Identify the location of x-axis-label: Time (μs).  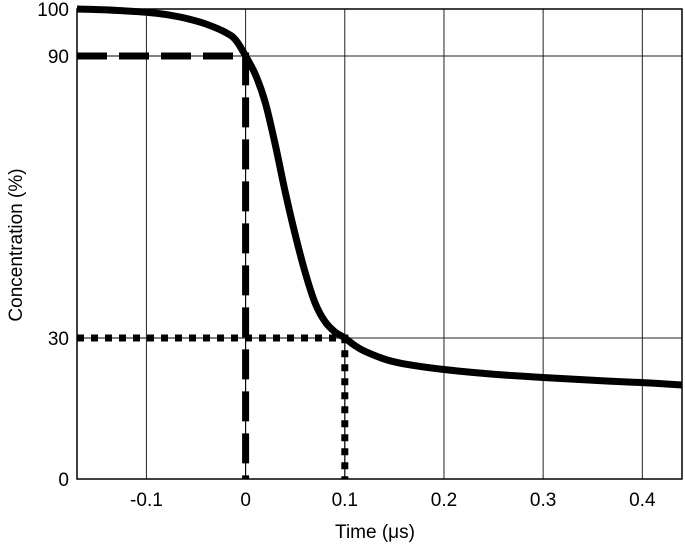
(375, 532).